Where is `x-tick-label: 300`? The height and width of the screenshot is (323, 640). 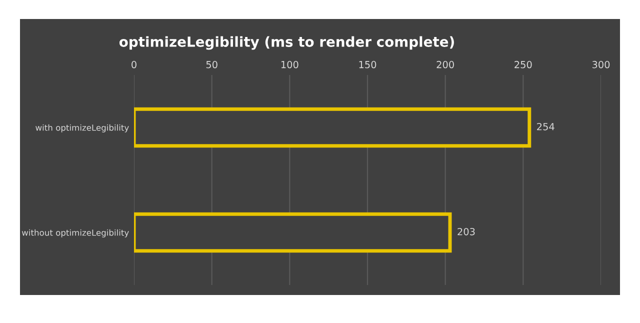 x-tick-label: 300 is located at coordinates (601, 64).